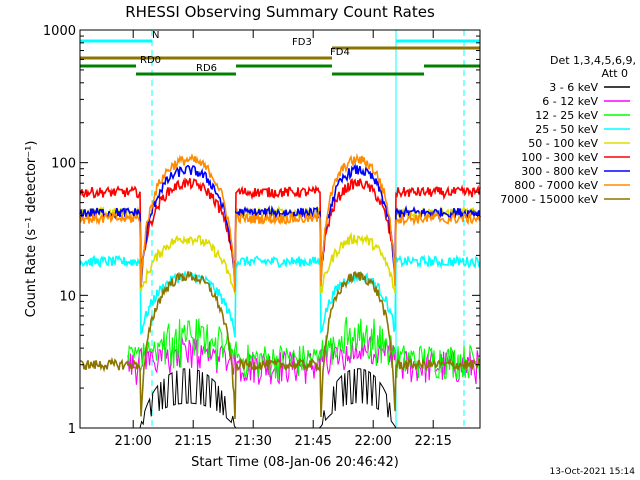  What do you see at coordinates (155, 35) in the screenshot?
I see `flag-bar-label: N` at bounding box center [155, 35].